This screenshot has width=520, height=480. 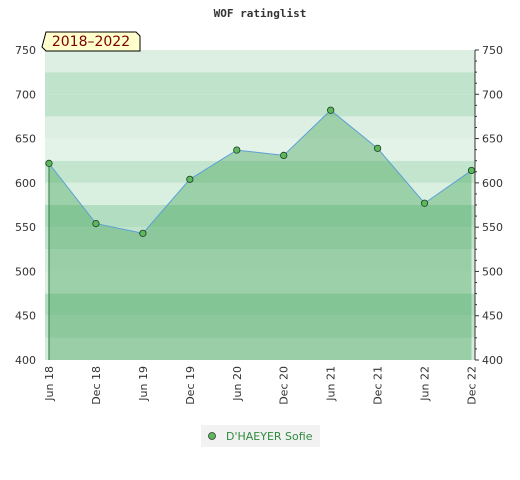 What do you see at coordinates (25, 94) in the screenshot?
I see `y-tick-label-left: 700` at bounding box center [25, 94].